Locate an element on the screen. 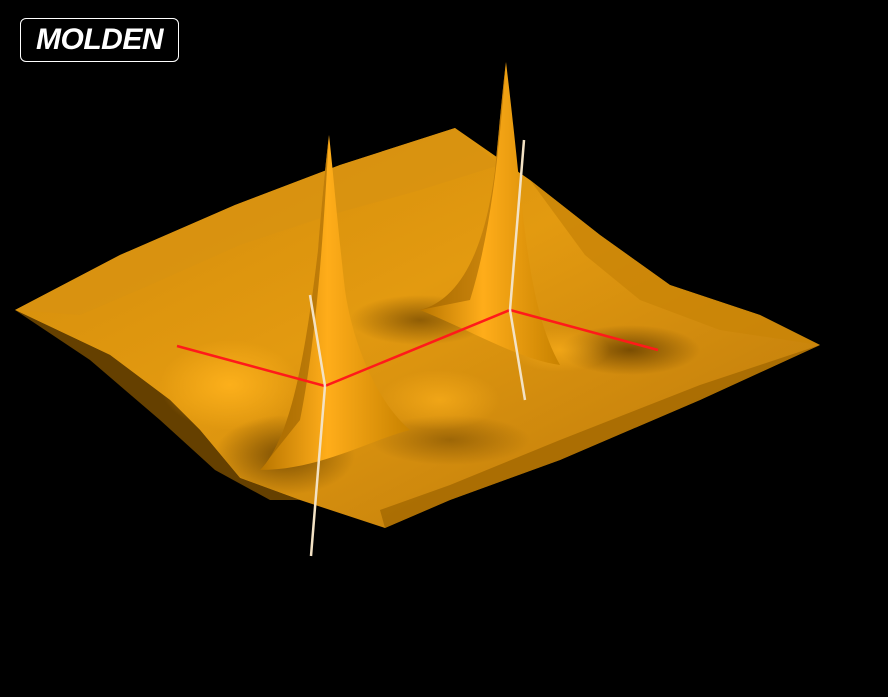 The height and width of the screenshot is (697, 888). surface-dip-front is located at coordinates (450, 440).